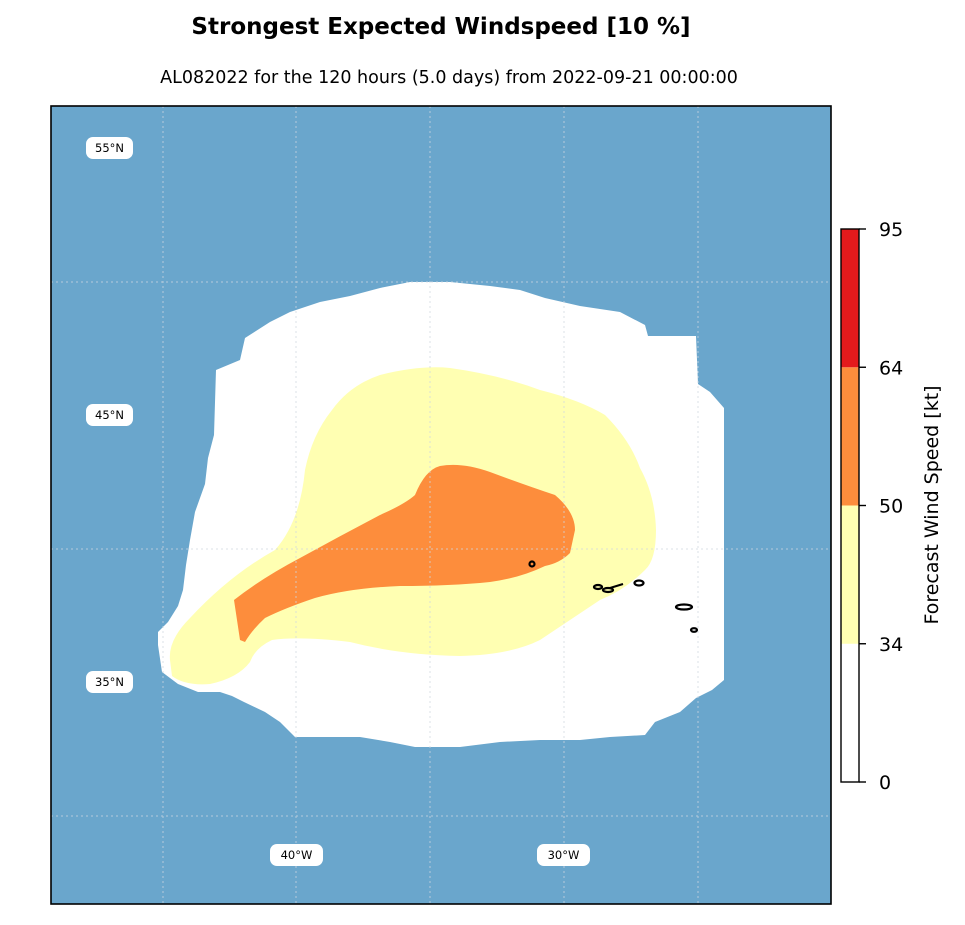 This screenshot has height=925, width=965. What do you see at coordinates (891, 230) in the screenshot?
I see `colorbar-tick-label: 95` at bounding box center [891, 230].